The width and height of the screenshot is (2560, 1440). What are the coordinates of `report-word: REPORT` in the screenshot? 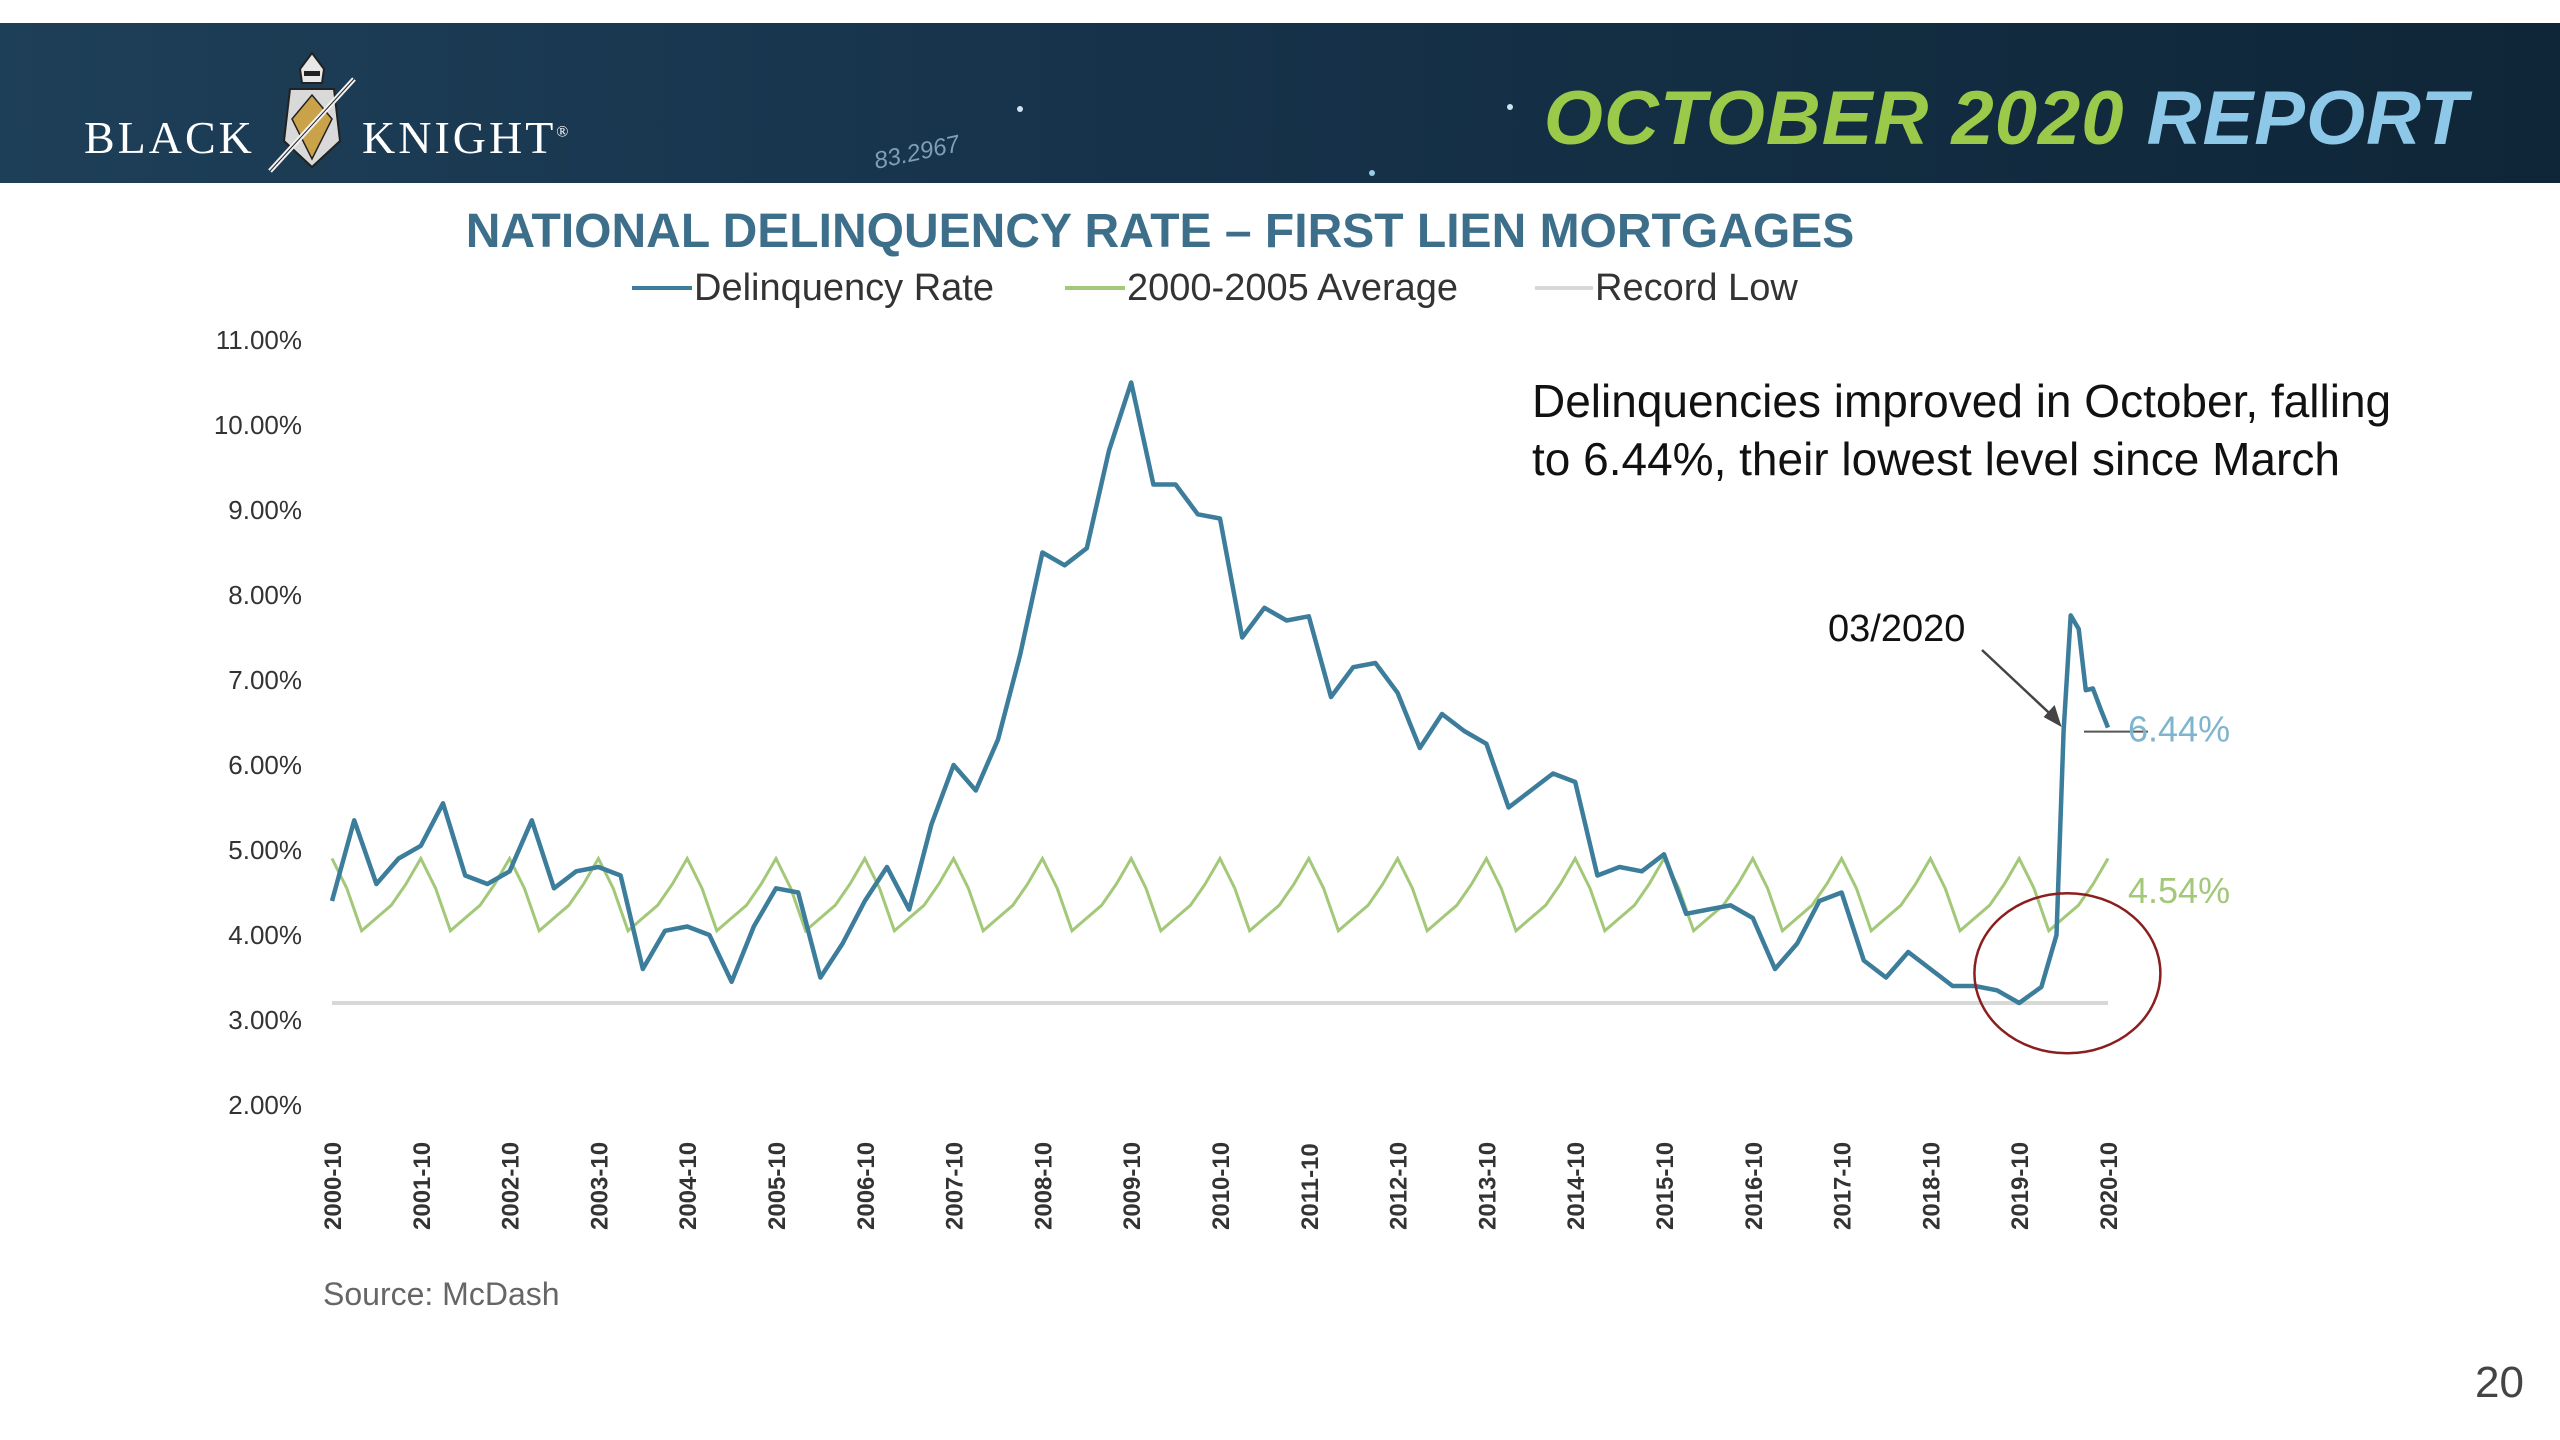 It's located at (2307, 118).